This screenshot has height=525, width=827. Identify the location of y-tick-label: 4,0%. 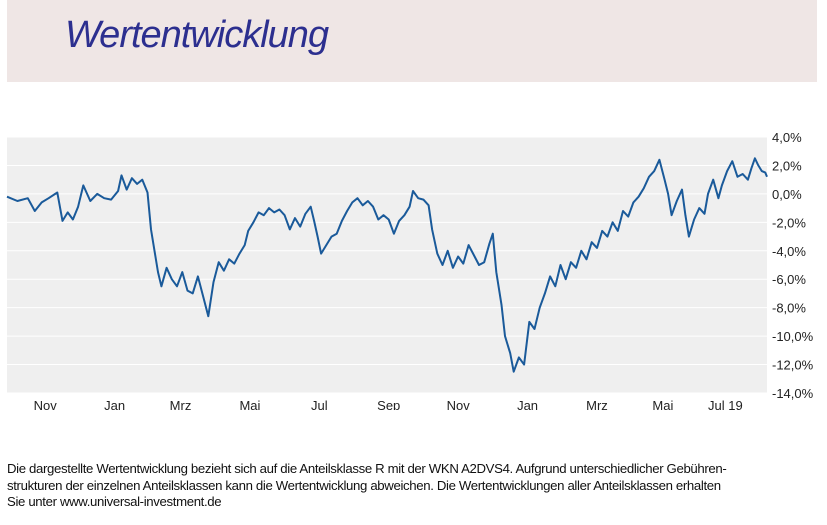
(787, 137).